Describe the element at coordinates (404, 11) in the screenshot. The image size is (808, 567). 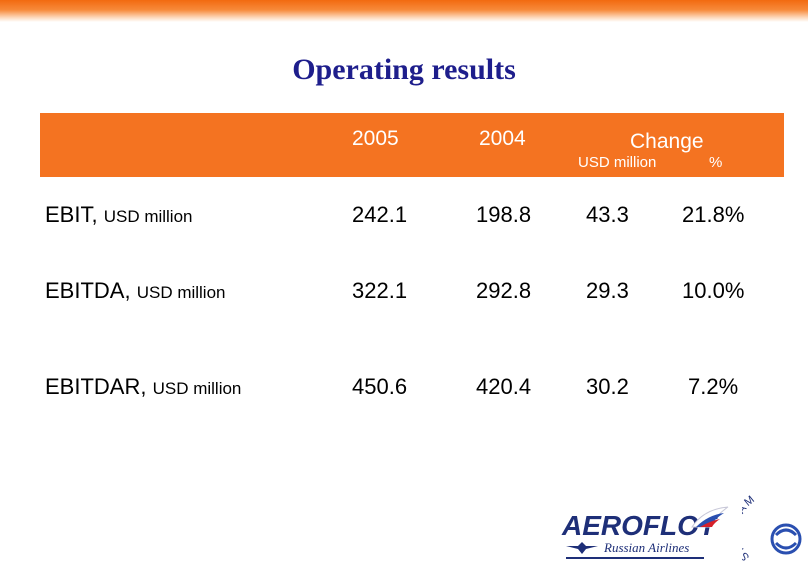
I see `top-gradient-bar` at that location.